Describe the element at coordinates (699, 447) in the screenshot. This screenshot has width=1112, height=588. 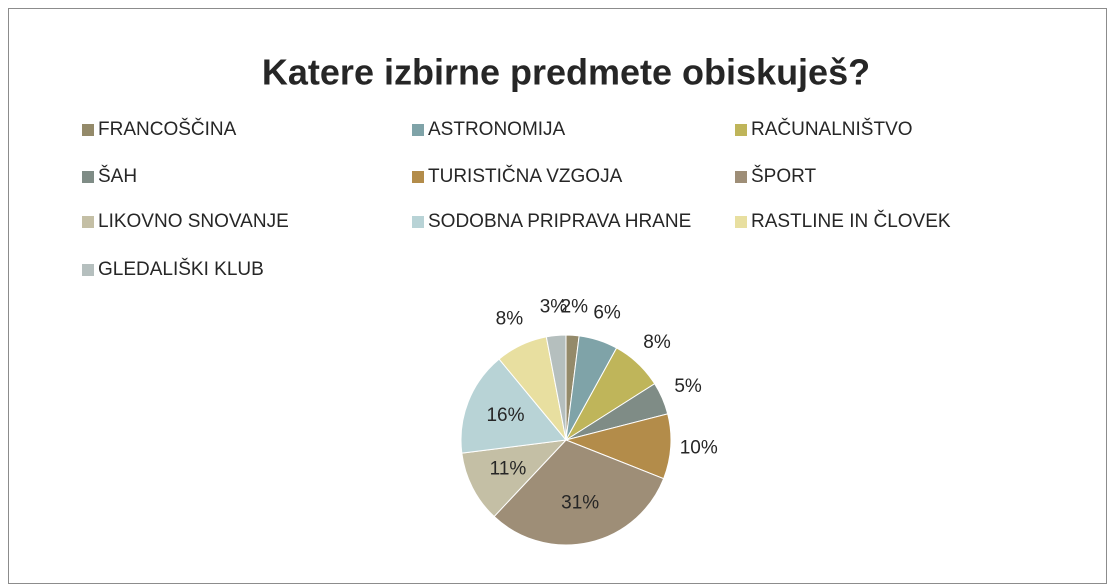
I see `data-label: 10%` at that location.